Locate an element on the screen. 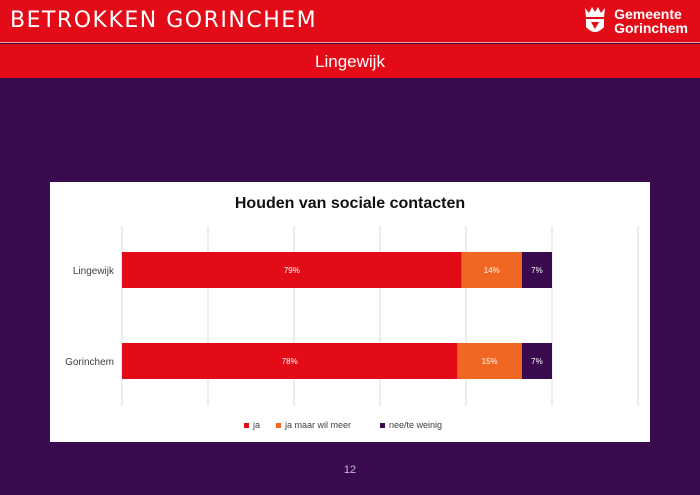 The height and width of the screenshot is (495, 700). subtitle-bar: Lingewijk is located at coordinates (350, 61).